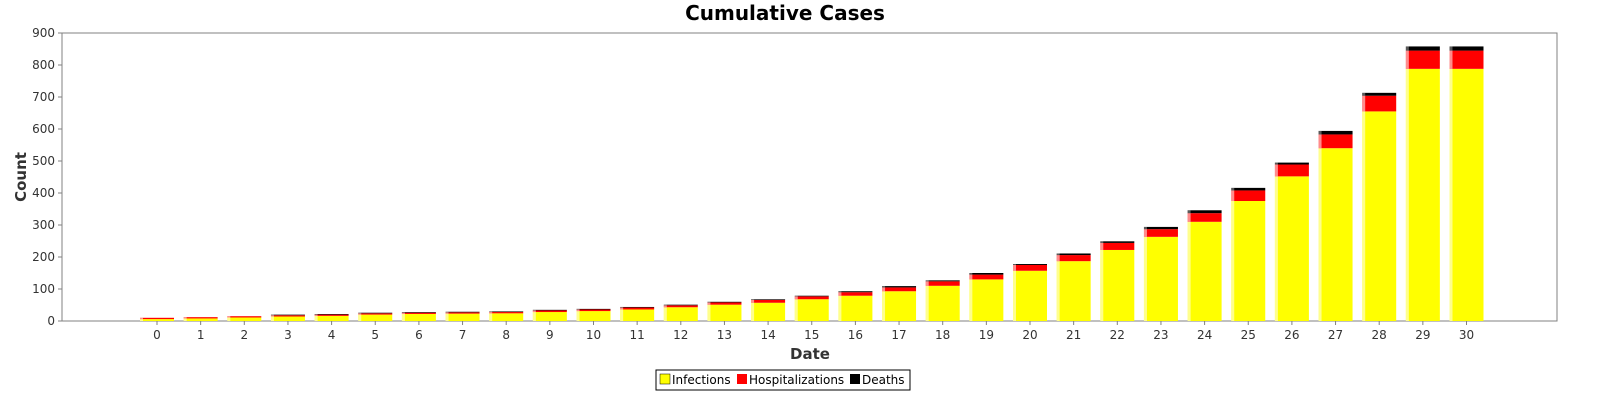 The width and height of the screenshot is (1600, 400). I want to click on legend-box, so click(783, 380).